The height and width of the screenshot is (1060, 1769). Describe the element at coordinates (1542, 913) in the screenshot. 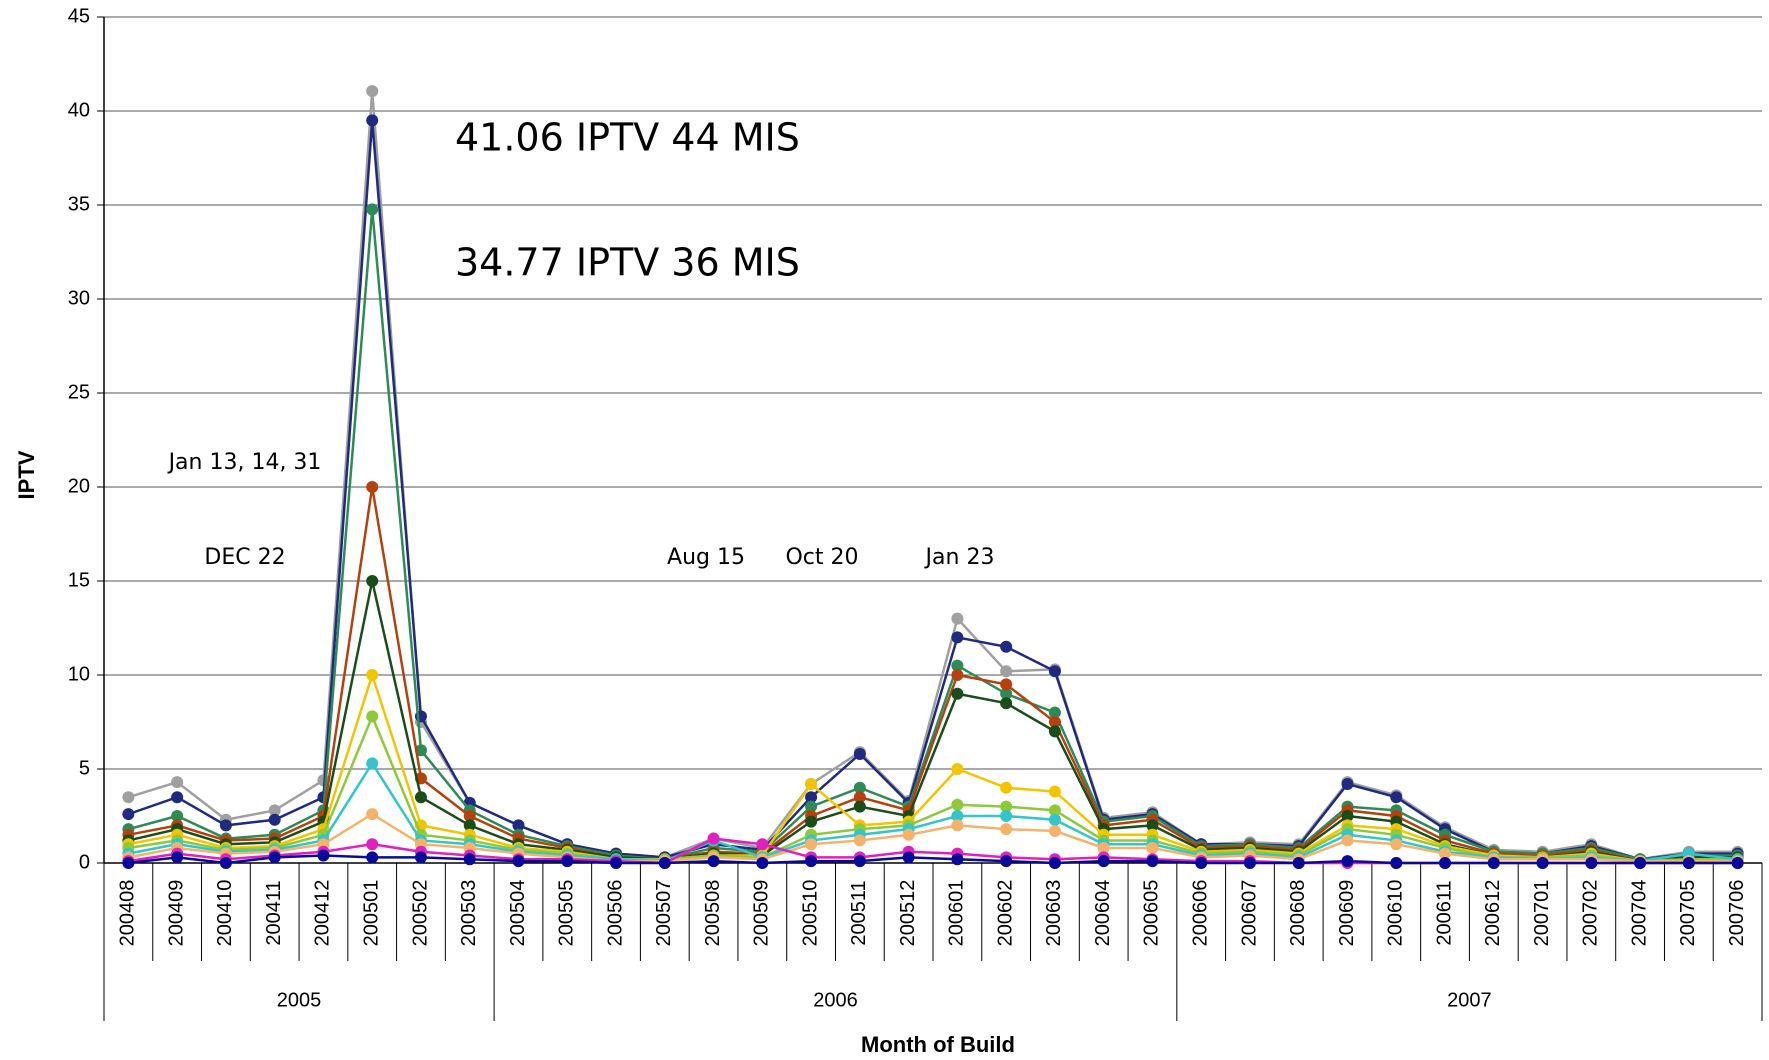

I see `x-tick-label: 200701` at that location.